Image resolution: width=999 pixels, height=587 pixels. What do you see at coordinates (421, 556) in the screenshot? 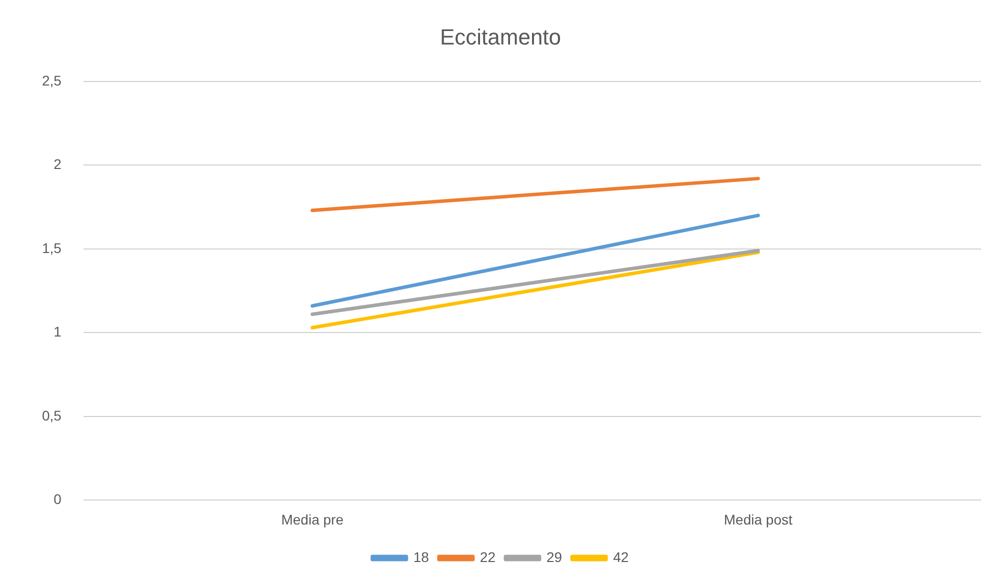
I see `legend-label: 18` at bounding box center [421, 556].